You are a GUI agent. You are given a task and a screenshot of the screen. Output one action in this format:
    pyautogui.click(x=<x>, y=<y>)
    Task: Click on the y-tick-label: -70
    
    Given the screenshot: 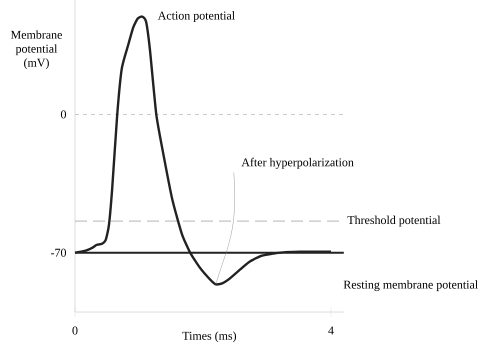 What is the action you would take?
    pyautogui.click(x=58, y=252)
    